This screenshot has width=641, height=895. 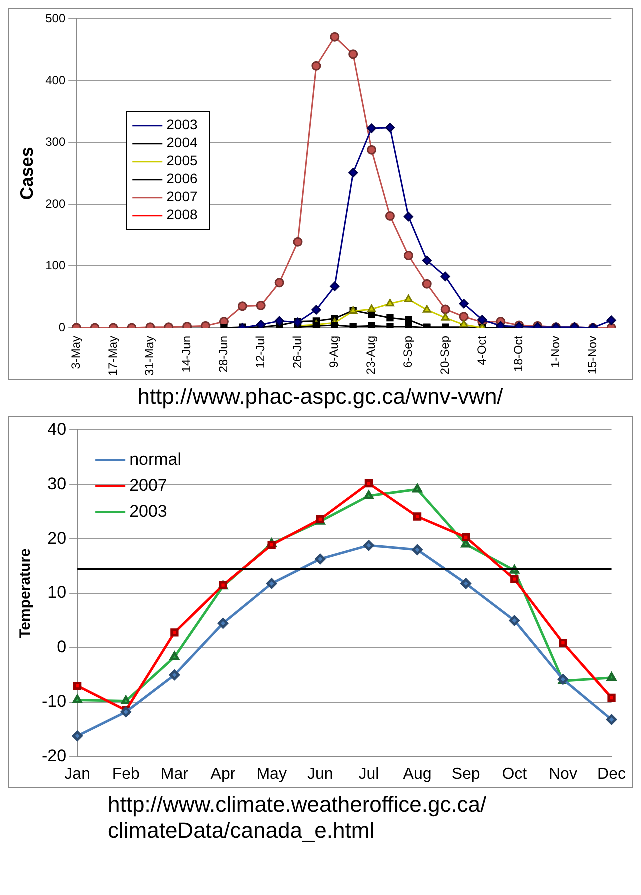 What do you see at coordinates (57, 484) in the screenshot?
I see `y-tick-label: 30` at bounding box center [57, 484].